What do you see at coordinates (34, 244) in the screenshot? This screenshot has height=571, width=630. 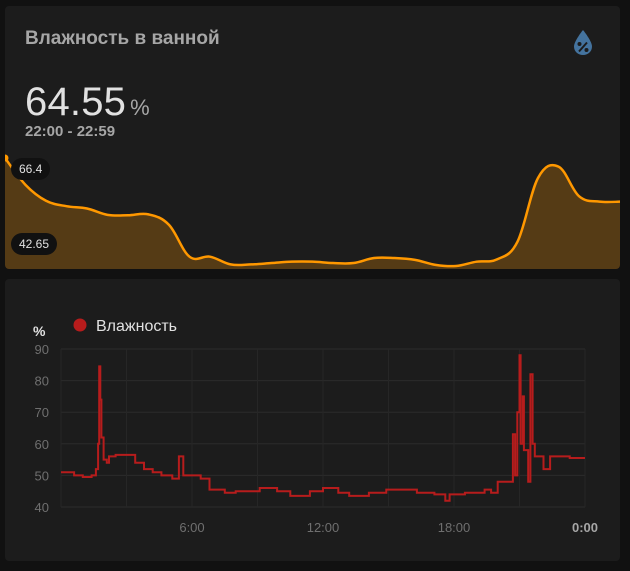 I see `min-value-label: 42.65` at bounding box center [34, 244].